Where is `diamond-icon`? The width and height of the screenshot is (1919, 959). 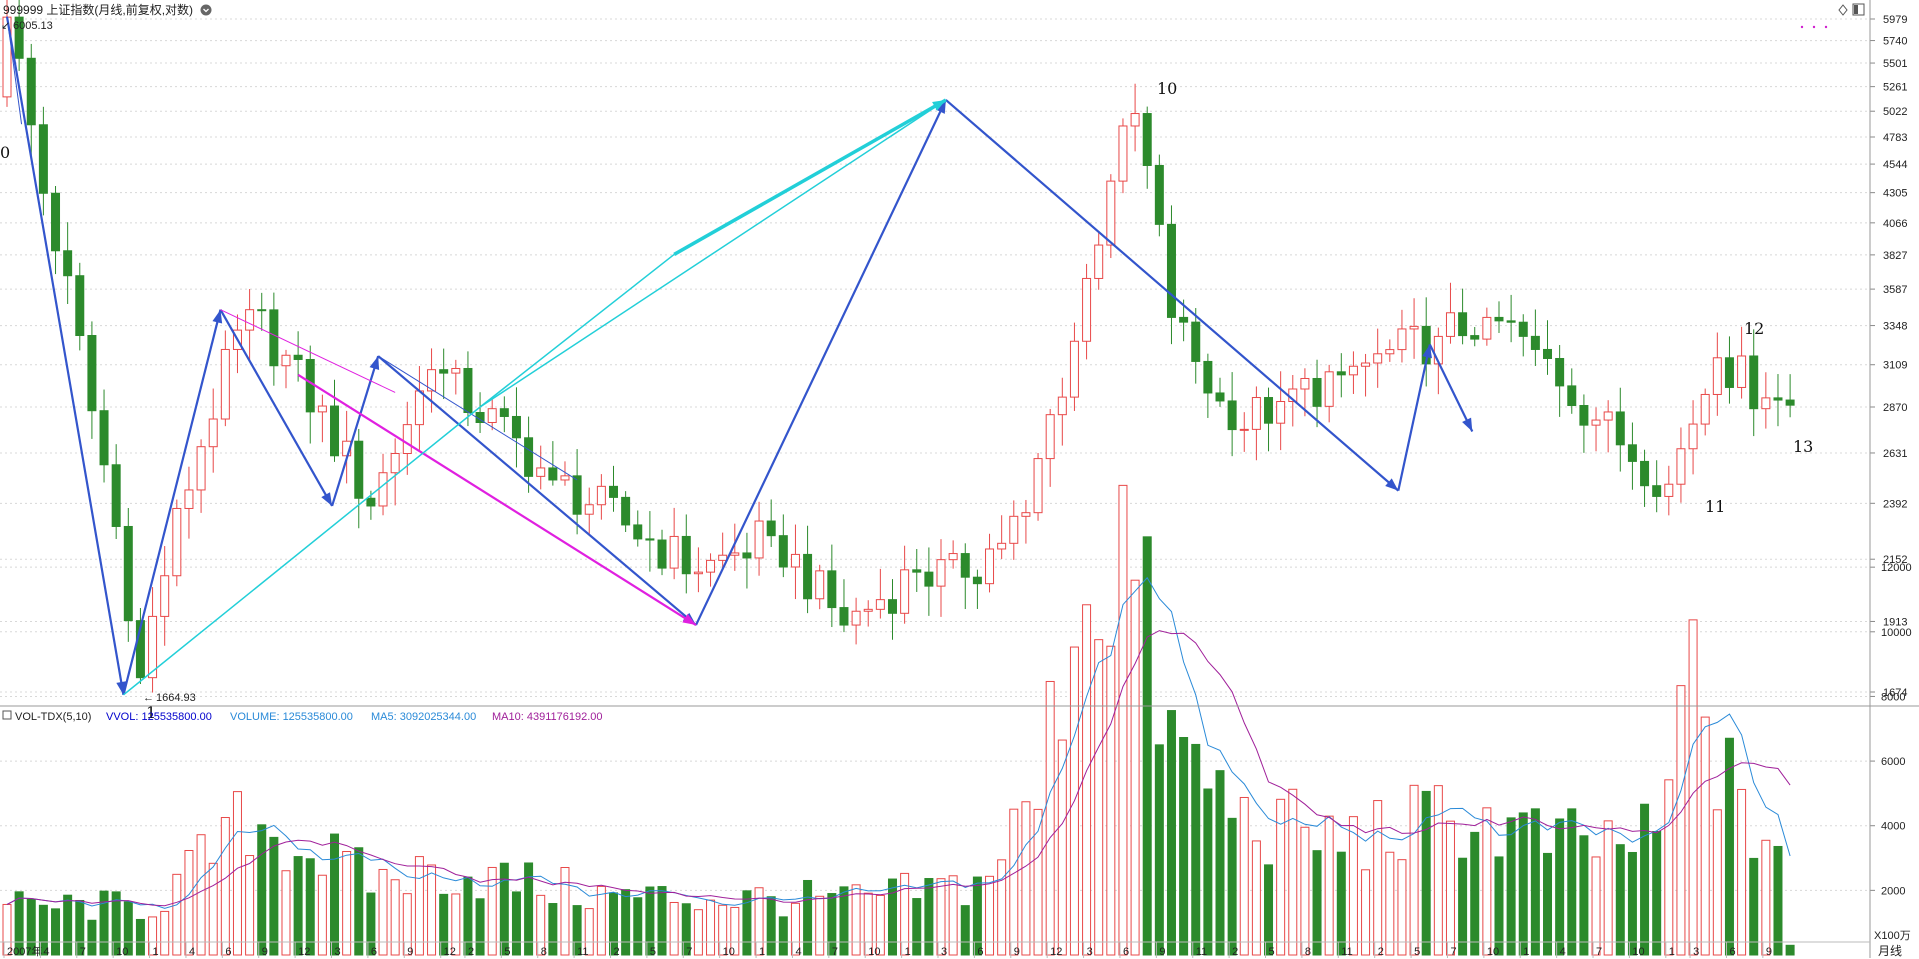
diamond-icon is located at coordinates (1843, 10).